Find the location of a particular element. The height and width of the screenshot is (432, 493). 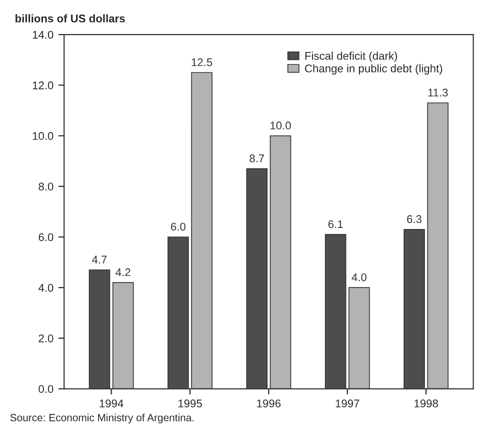

x-tick-label: 1994 is located at coordinates (112, 404).